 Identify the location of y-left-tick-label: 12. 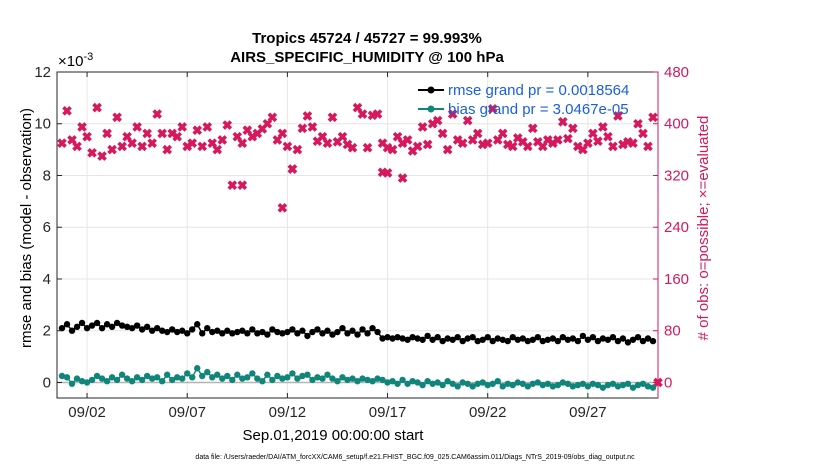
(42, 72).